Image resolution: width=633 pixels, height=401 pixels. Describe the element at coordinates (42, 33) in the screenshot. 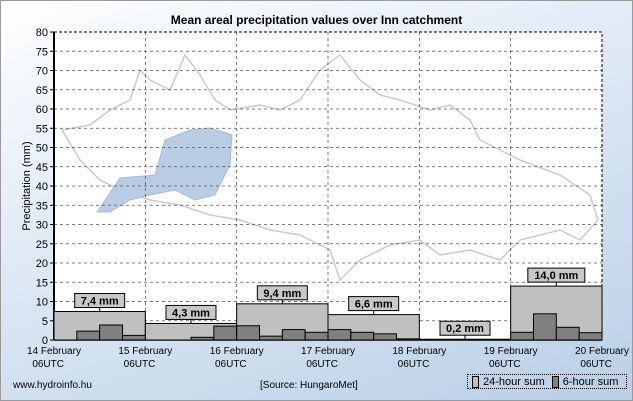

I see `y-tick-label: 80` at that location.